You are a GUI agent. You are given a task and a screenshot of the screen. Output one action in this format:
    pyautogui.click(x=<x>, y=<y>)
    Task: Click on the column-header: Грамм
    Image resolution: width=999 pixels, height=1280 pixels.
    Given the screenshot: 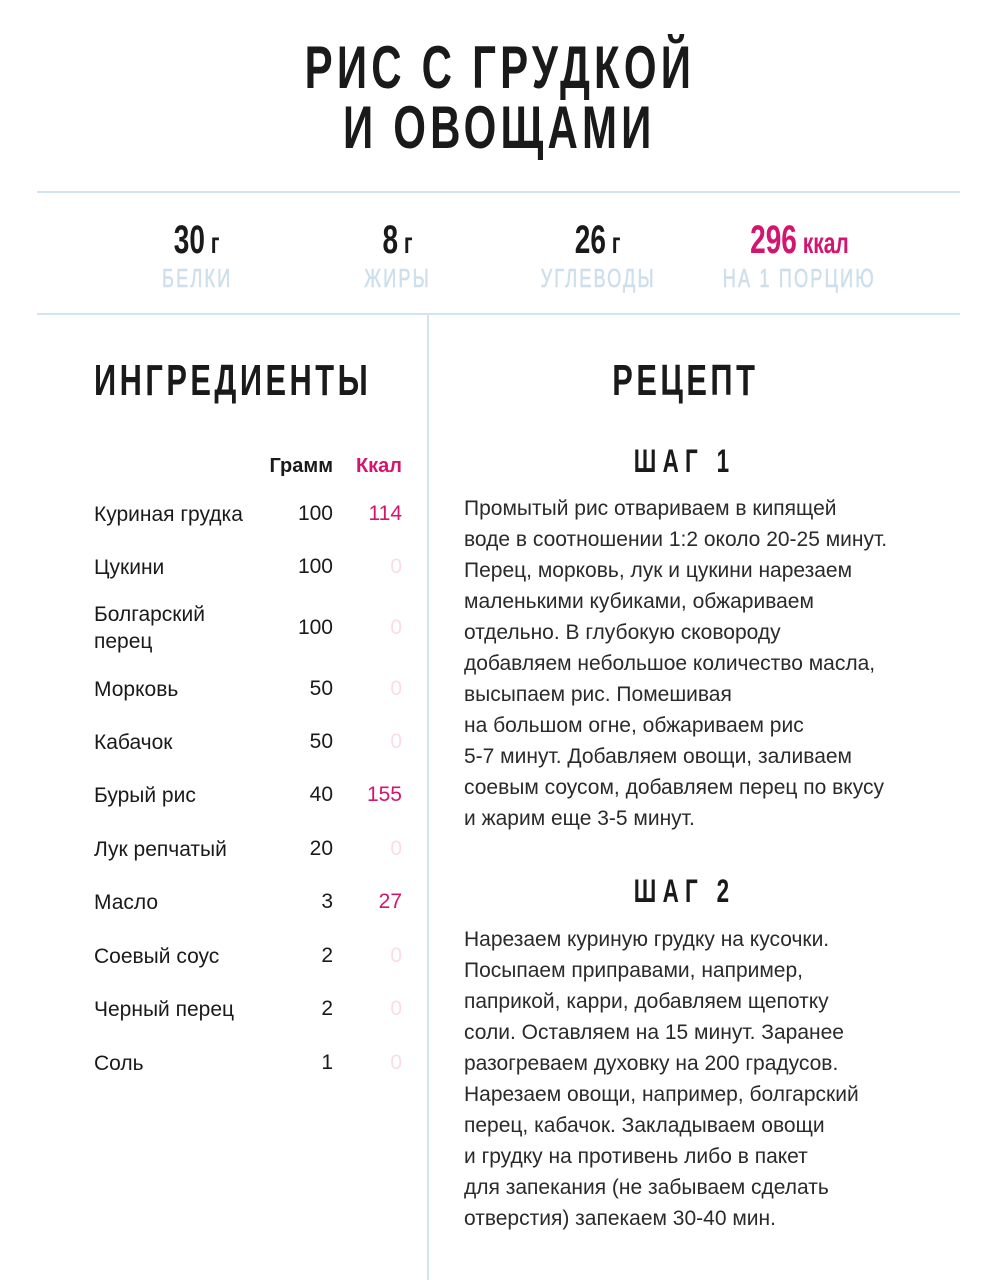 What is the action you would take?
    pyautogui.click(x=301, y=466)
    